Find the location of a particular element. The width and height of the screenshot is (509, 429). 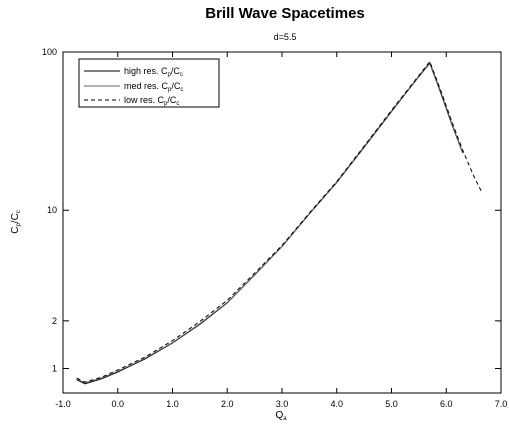

y-tick-label: 2 is located at coordinates (54, 321).